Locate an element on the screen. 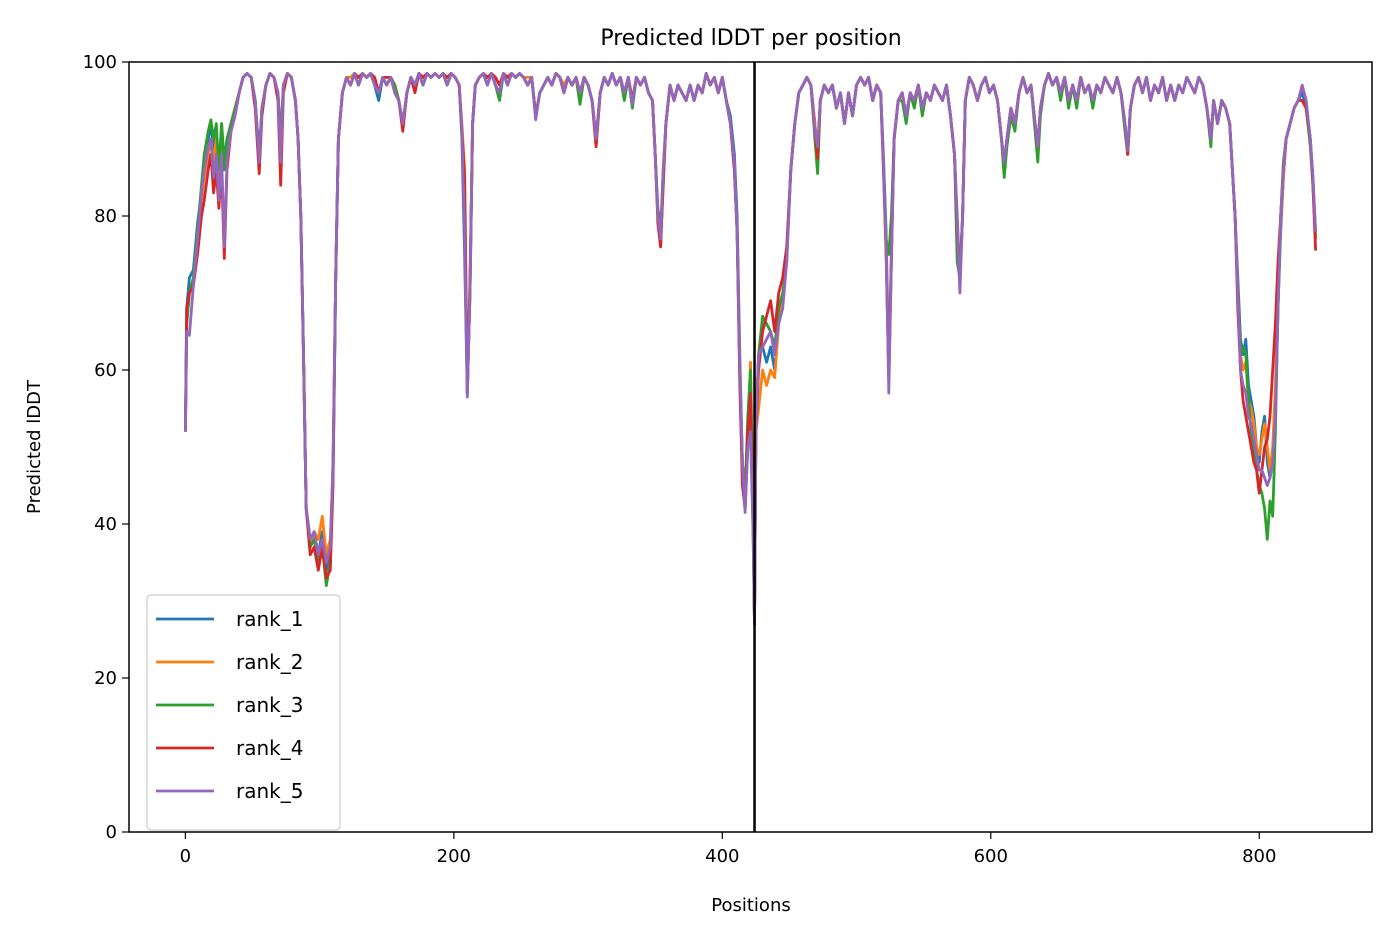  x-tick-label: 200 is located at coordinates (454, 856).